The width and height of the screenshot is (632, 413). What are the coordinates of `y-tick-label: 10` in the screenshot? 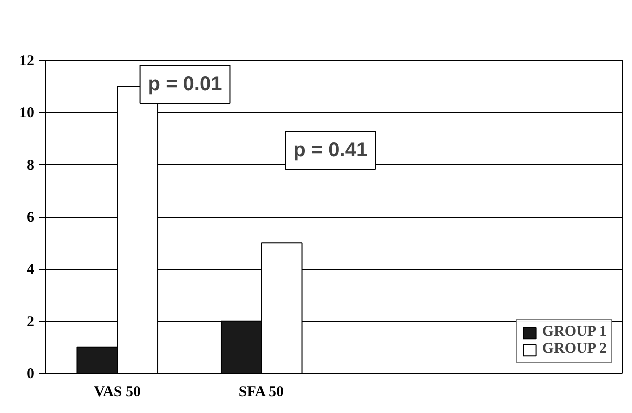 It's located at (27, 114).